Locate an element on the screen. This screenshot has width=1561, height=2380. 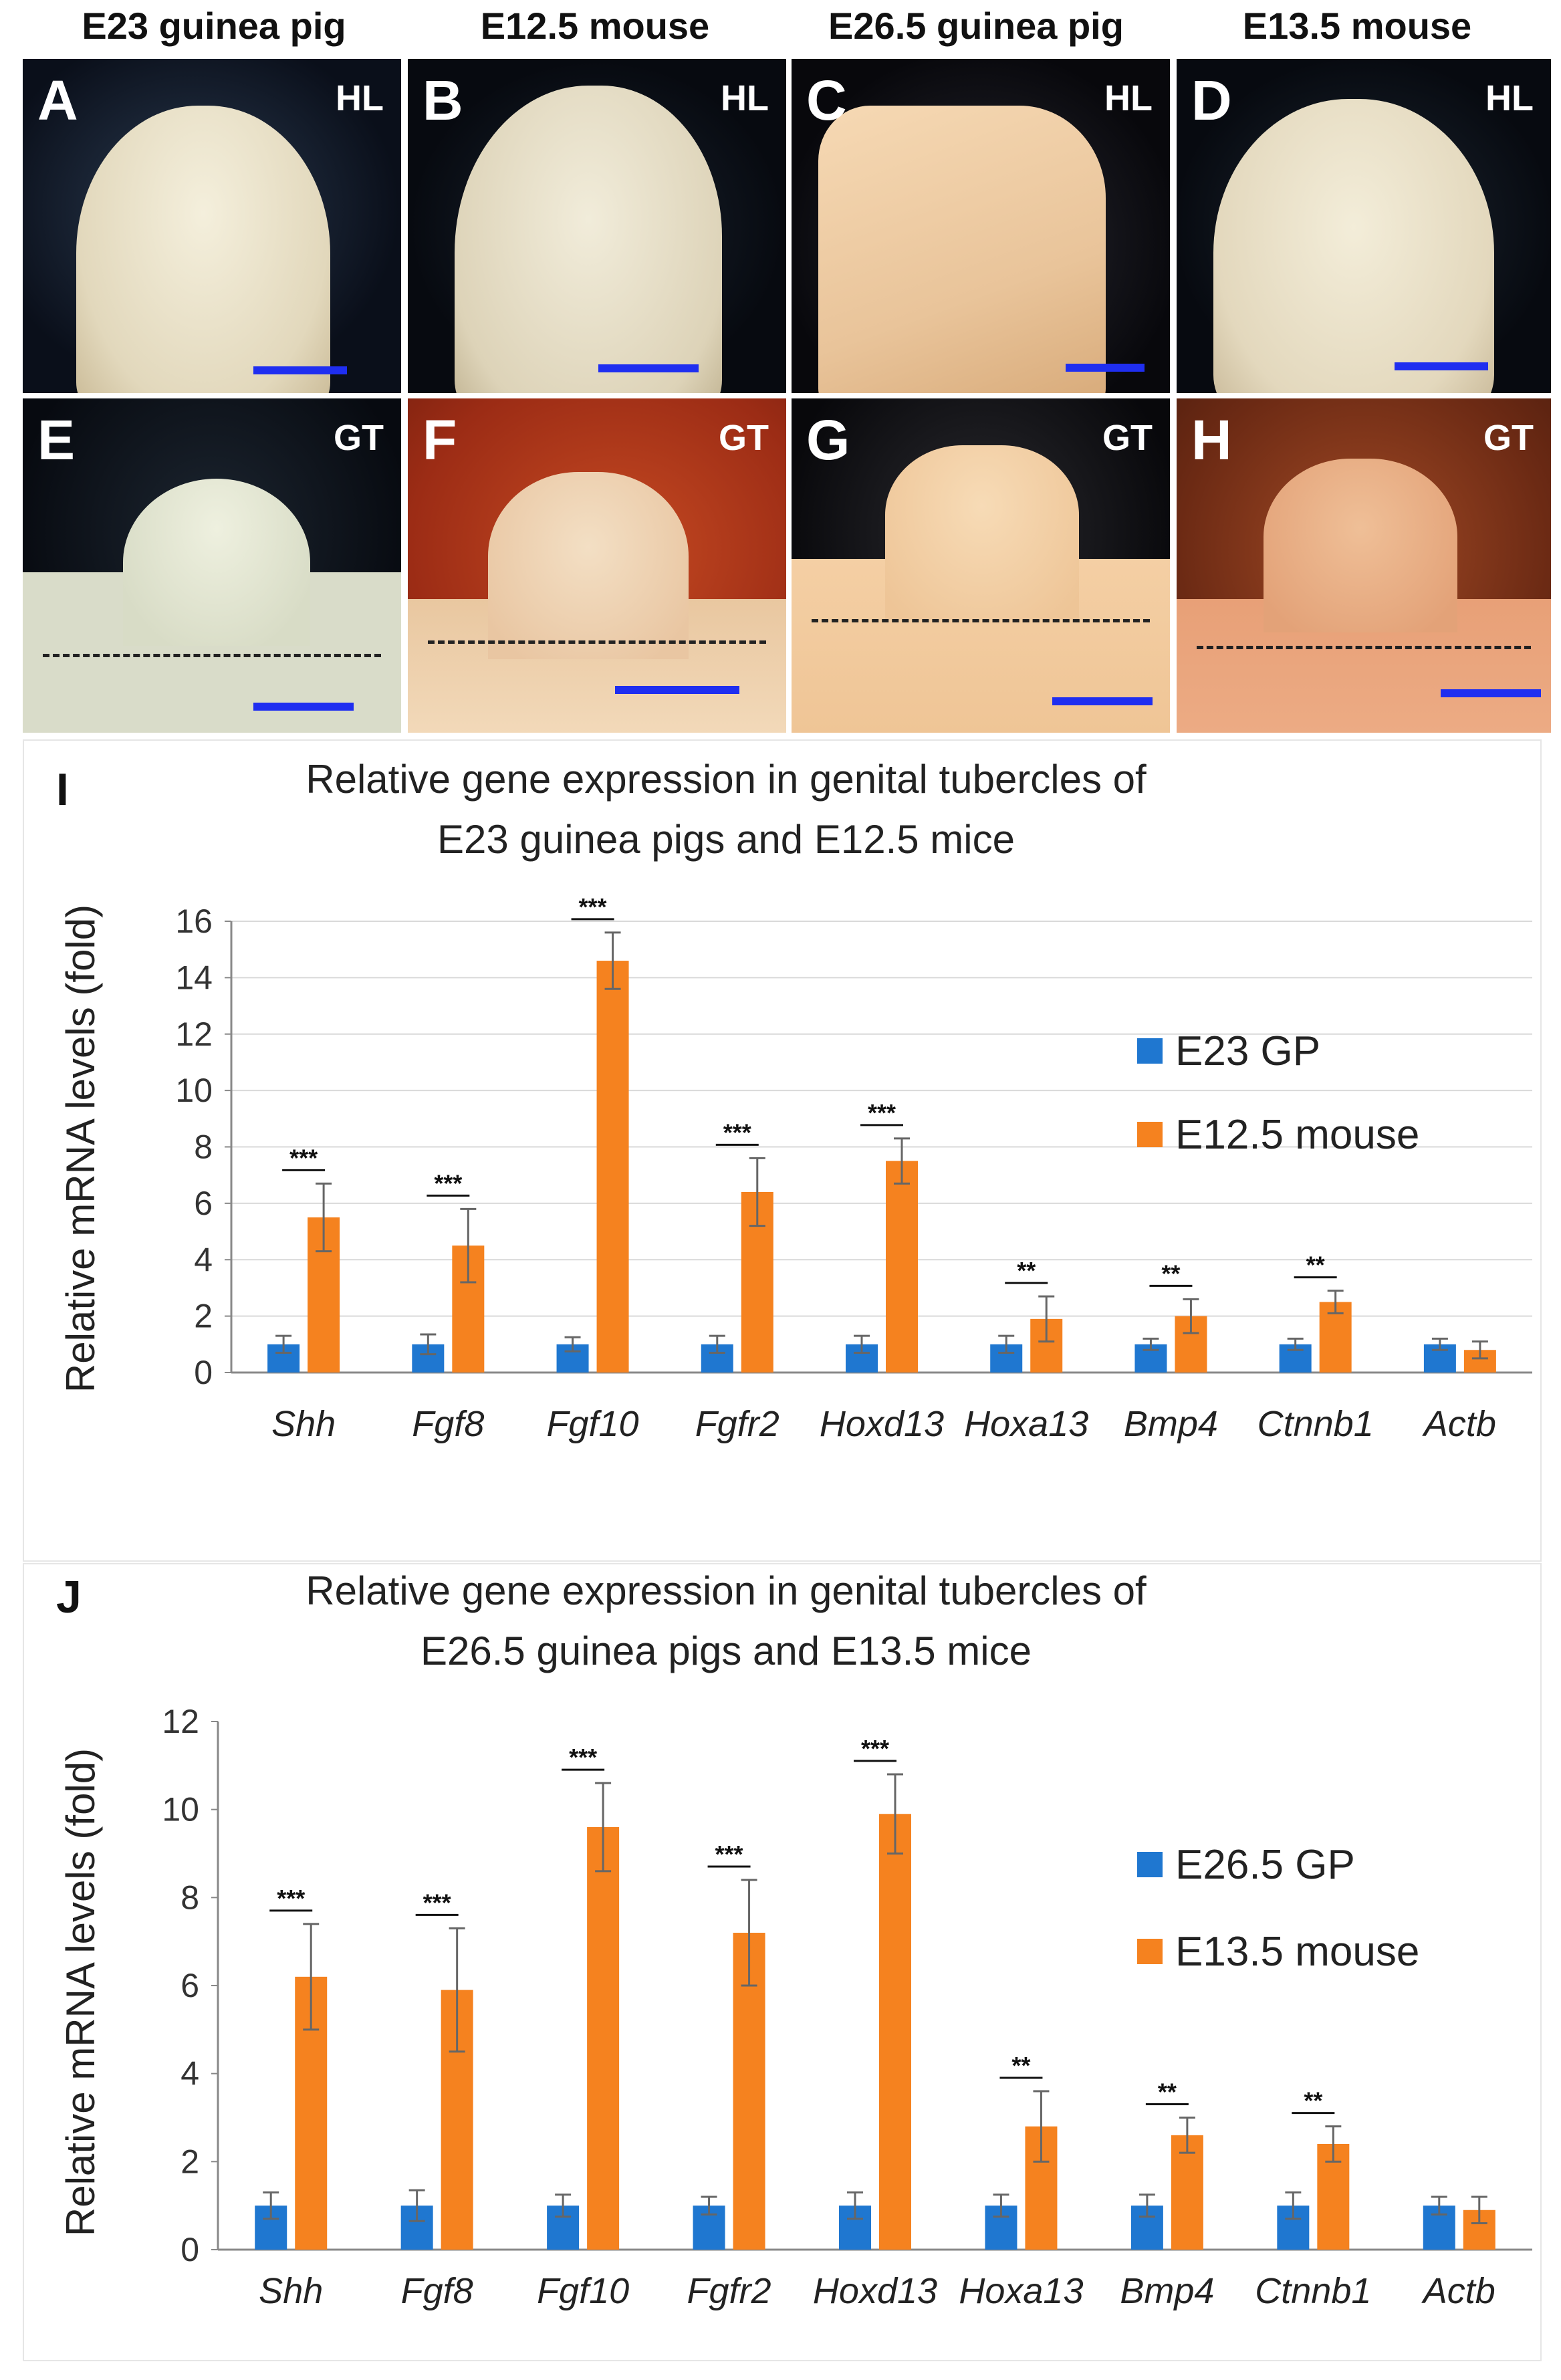
legend-label: E23 GP is located at coordinates (1247, 1051).